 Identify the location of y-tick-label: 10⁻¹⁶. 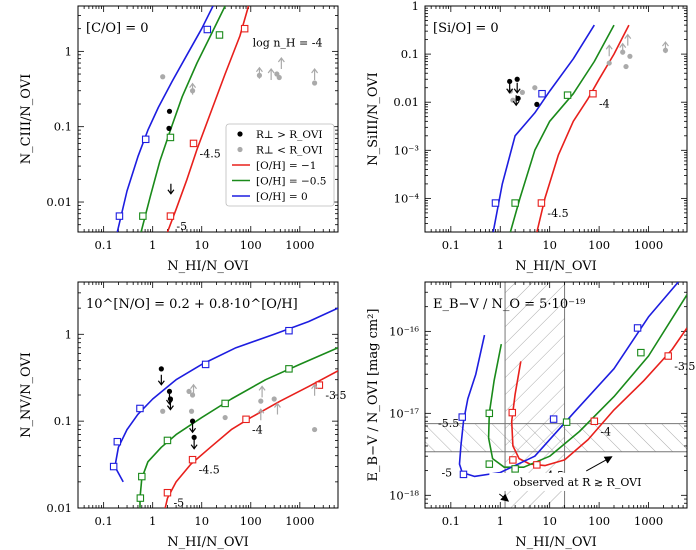
(404, 331).